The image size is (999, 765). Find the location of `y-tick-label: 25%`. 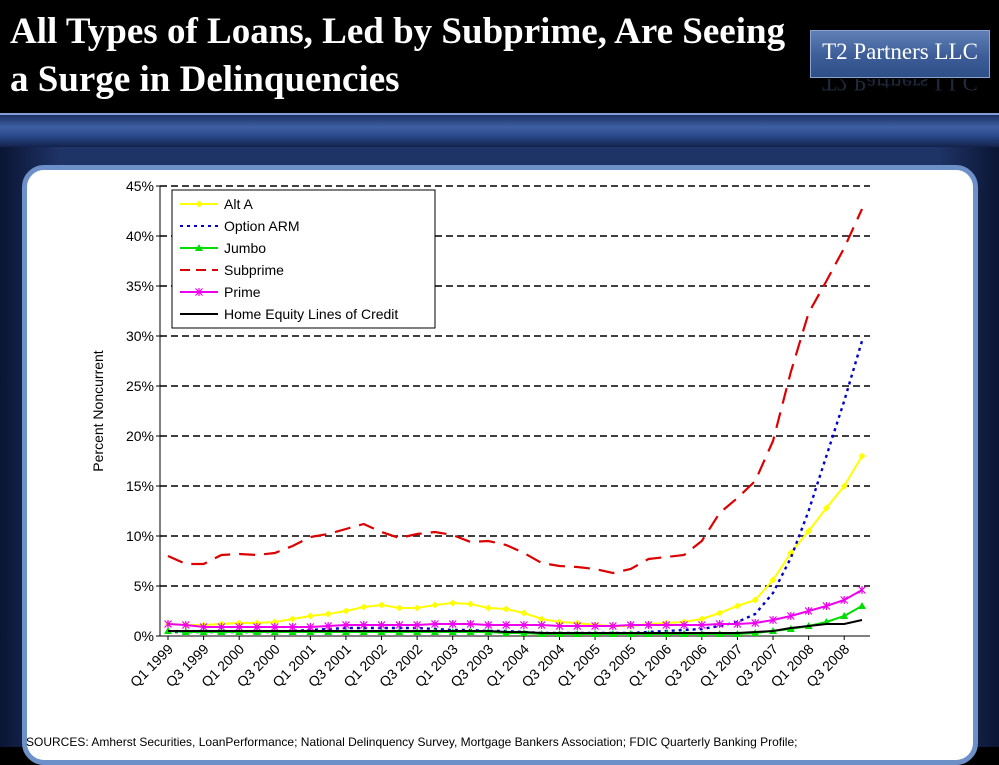

y-tick-label: 25% is located at coordinates (140, 386).